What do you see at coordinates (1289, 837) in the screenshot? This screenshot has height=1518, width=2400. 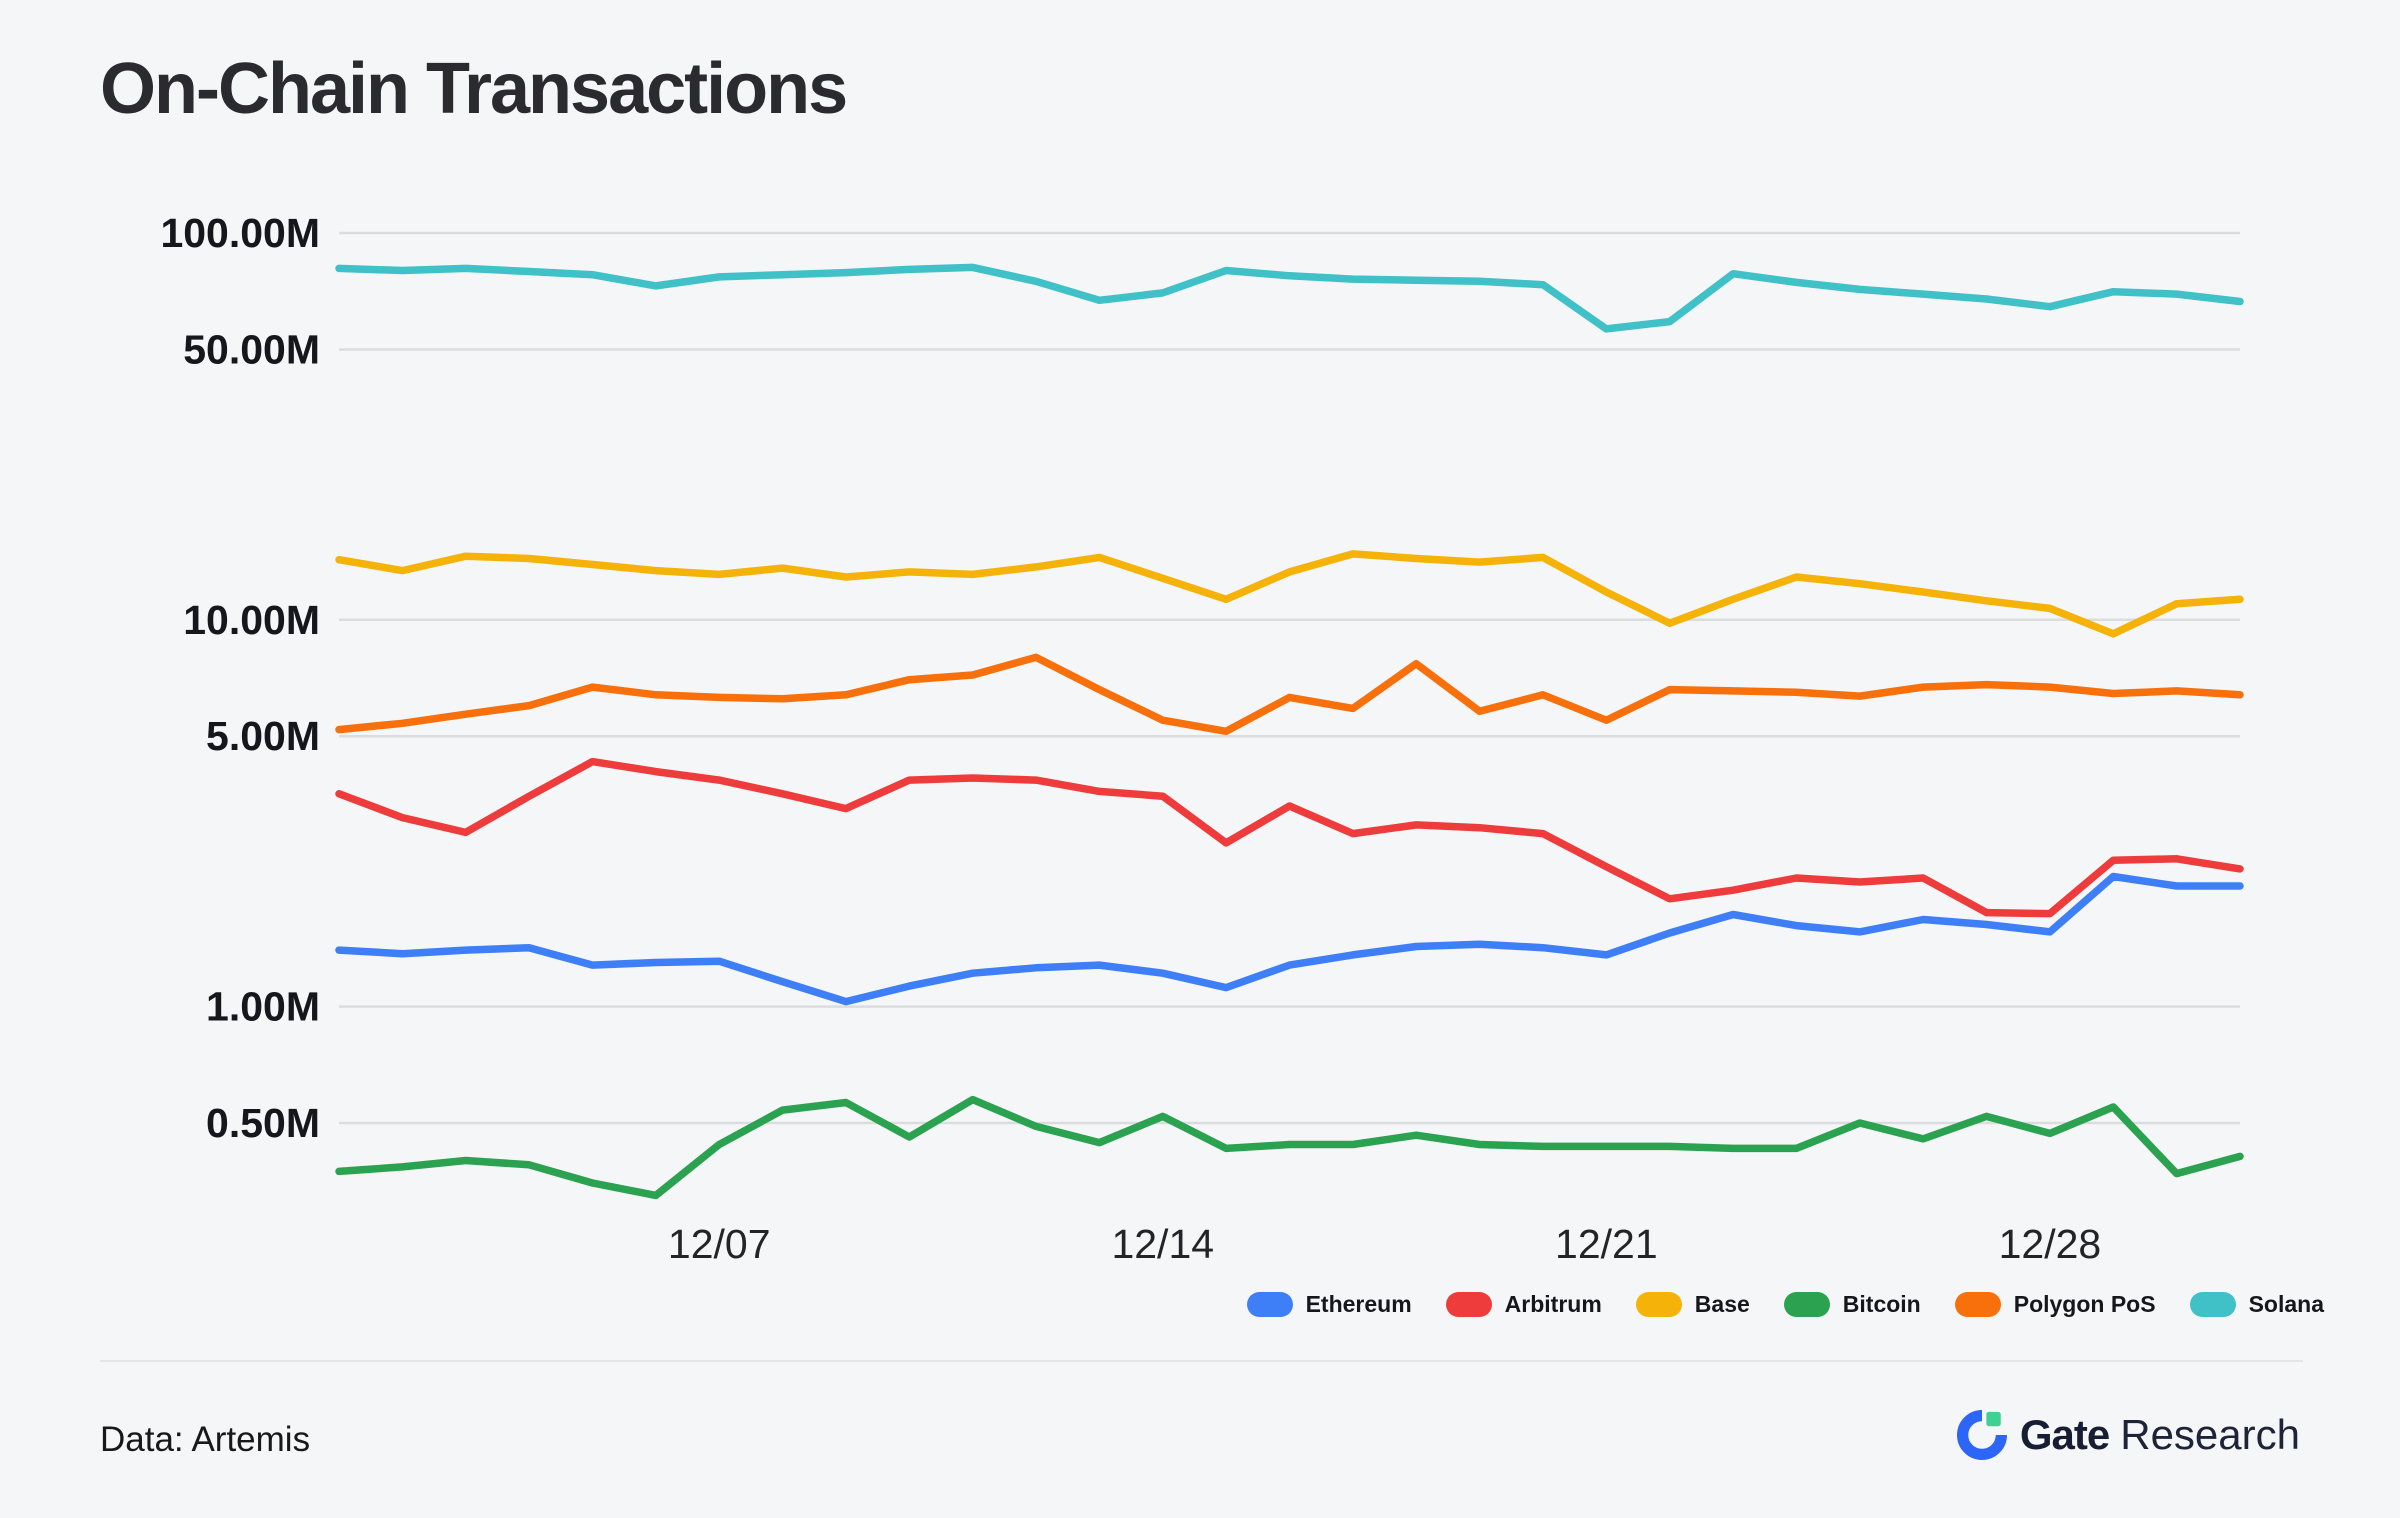 I see `series-line-arbitrum` at bounding box center [1289, 837].